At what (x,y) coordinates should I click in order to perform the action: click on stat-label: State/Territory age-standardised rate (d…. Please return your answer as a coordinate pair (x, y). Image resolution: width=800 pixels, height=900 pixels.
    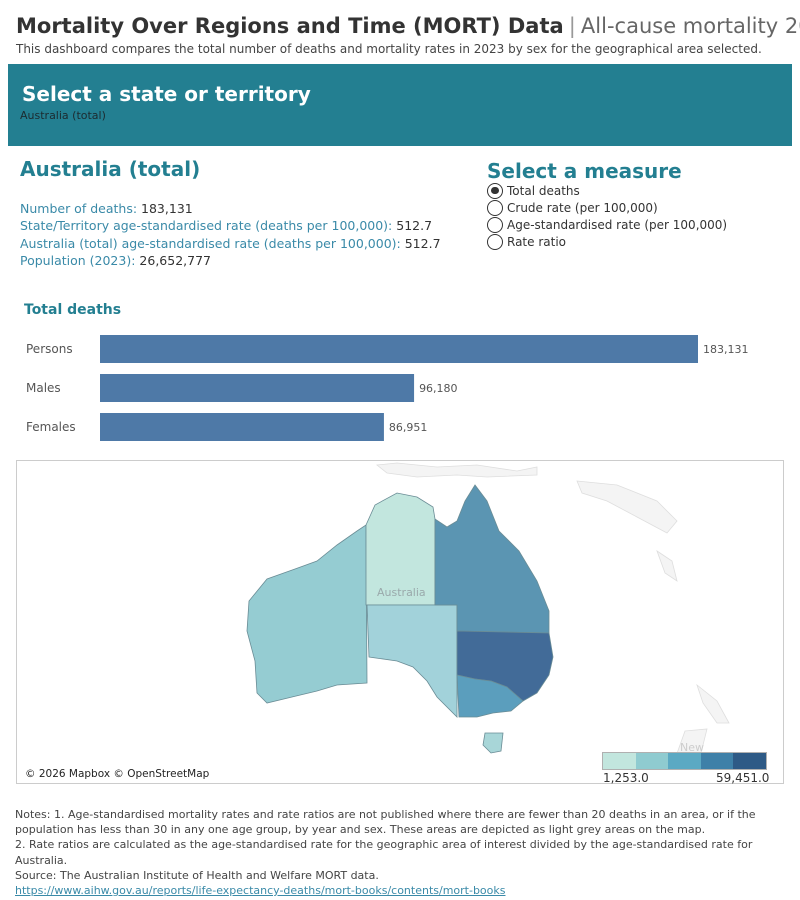
    Looking at the image, I should click on (206, 226).